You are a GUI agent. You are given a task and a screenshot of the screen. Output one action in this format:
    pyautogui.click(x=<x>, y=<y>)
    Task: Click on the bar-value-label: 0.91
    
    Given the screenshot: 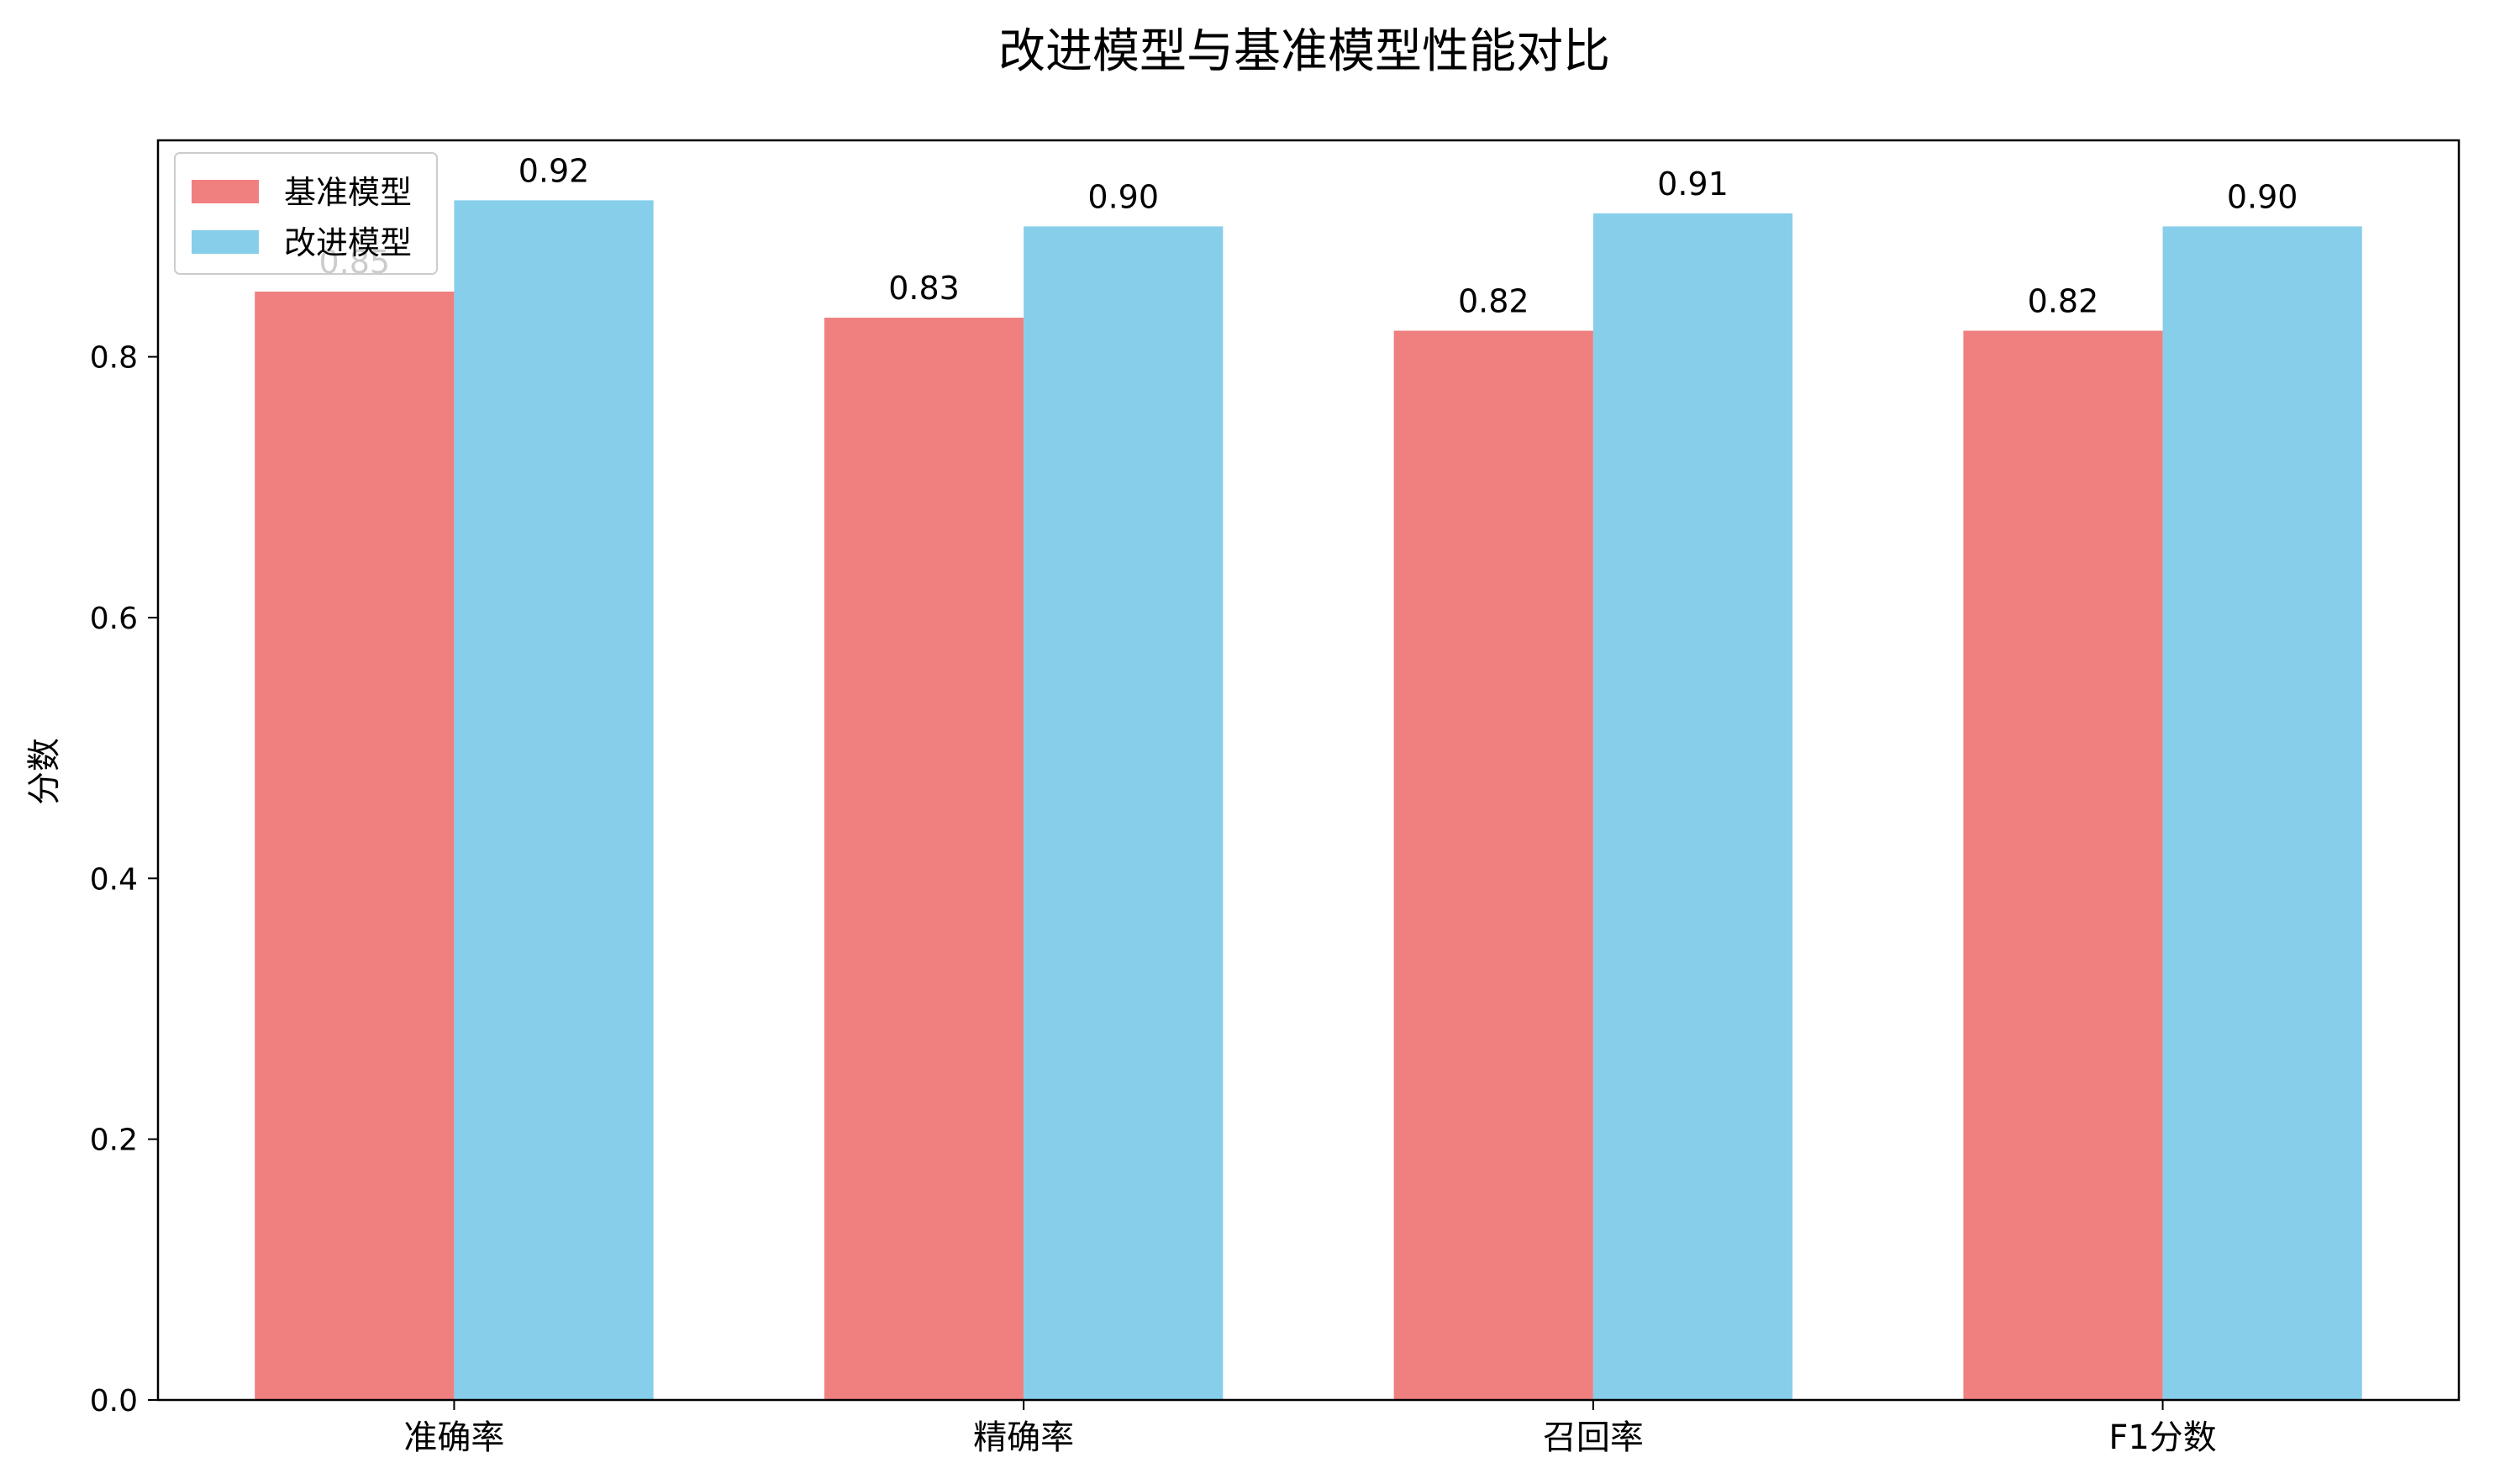 What is the action you would take?
    pyautogui.click(x=1693, y=185)
    